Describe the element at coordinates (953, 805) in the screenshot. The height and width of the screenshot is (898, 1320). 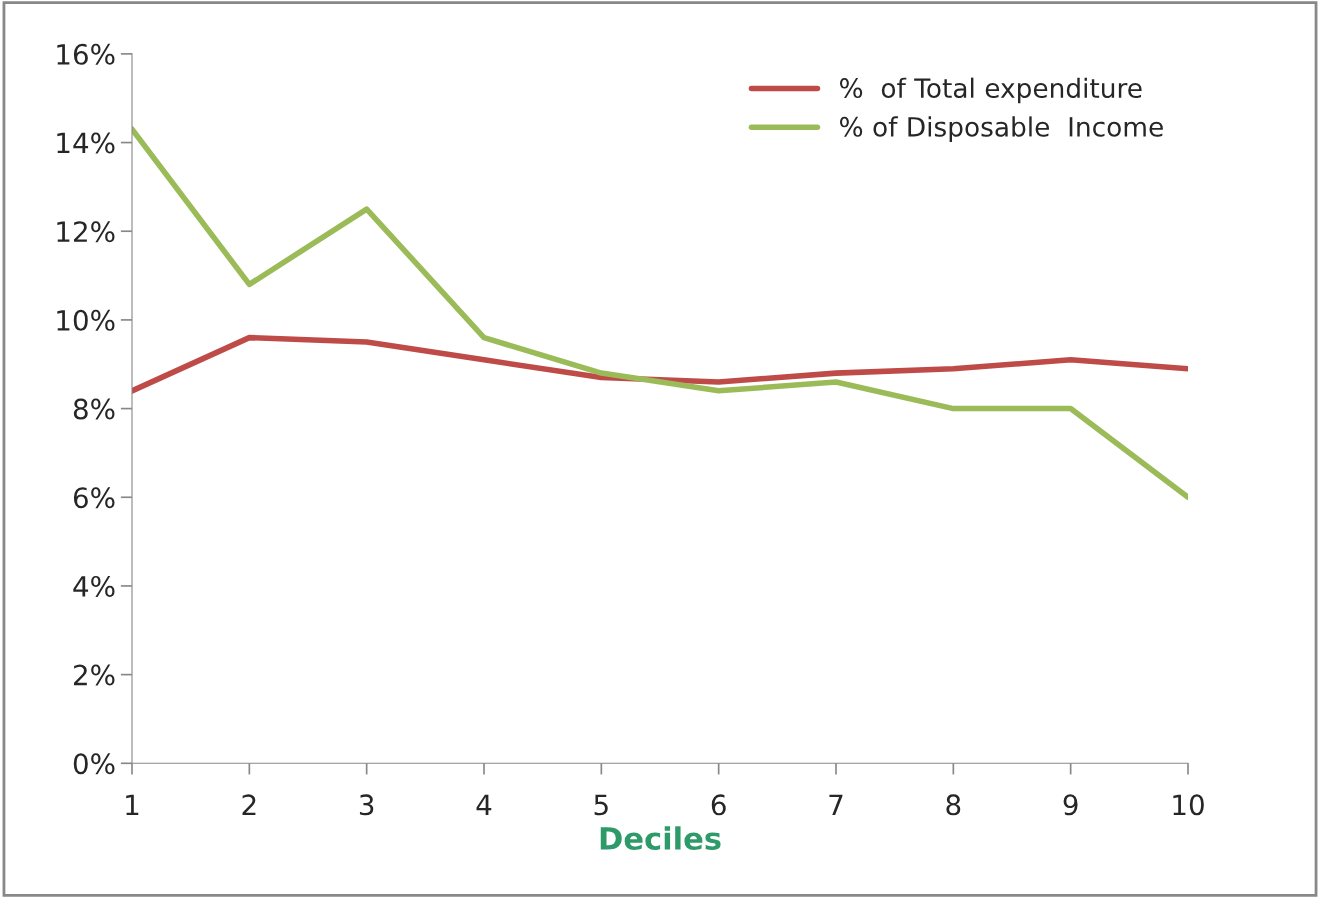
I see `x-tick-label: 8` at that location.